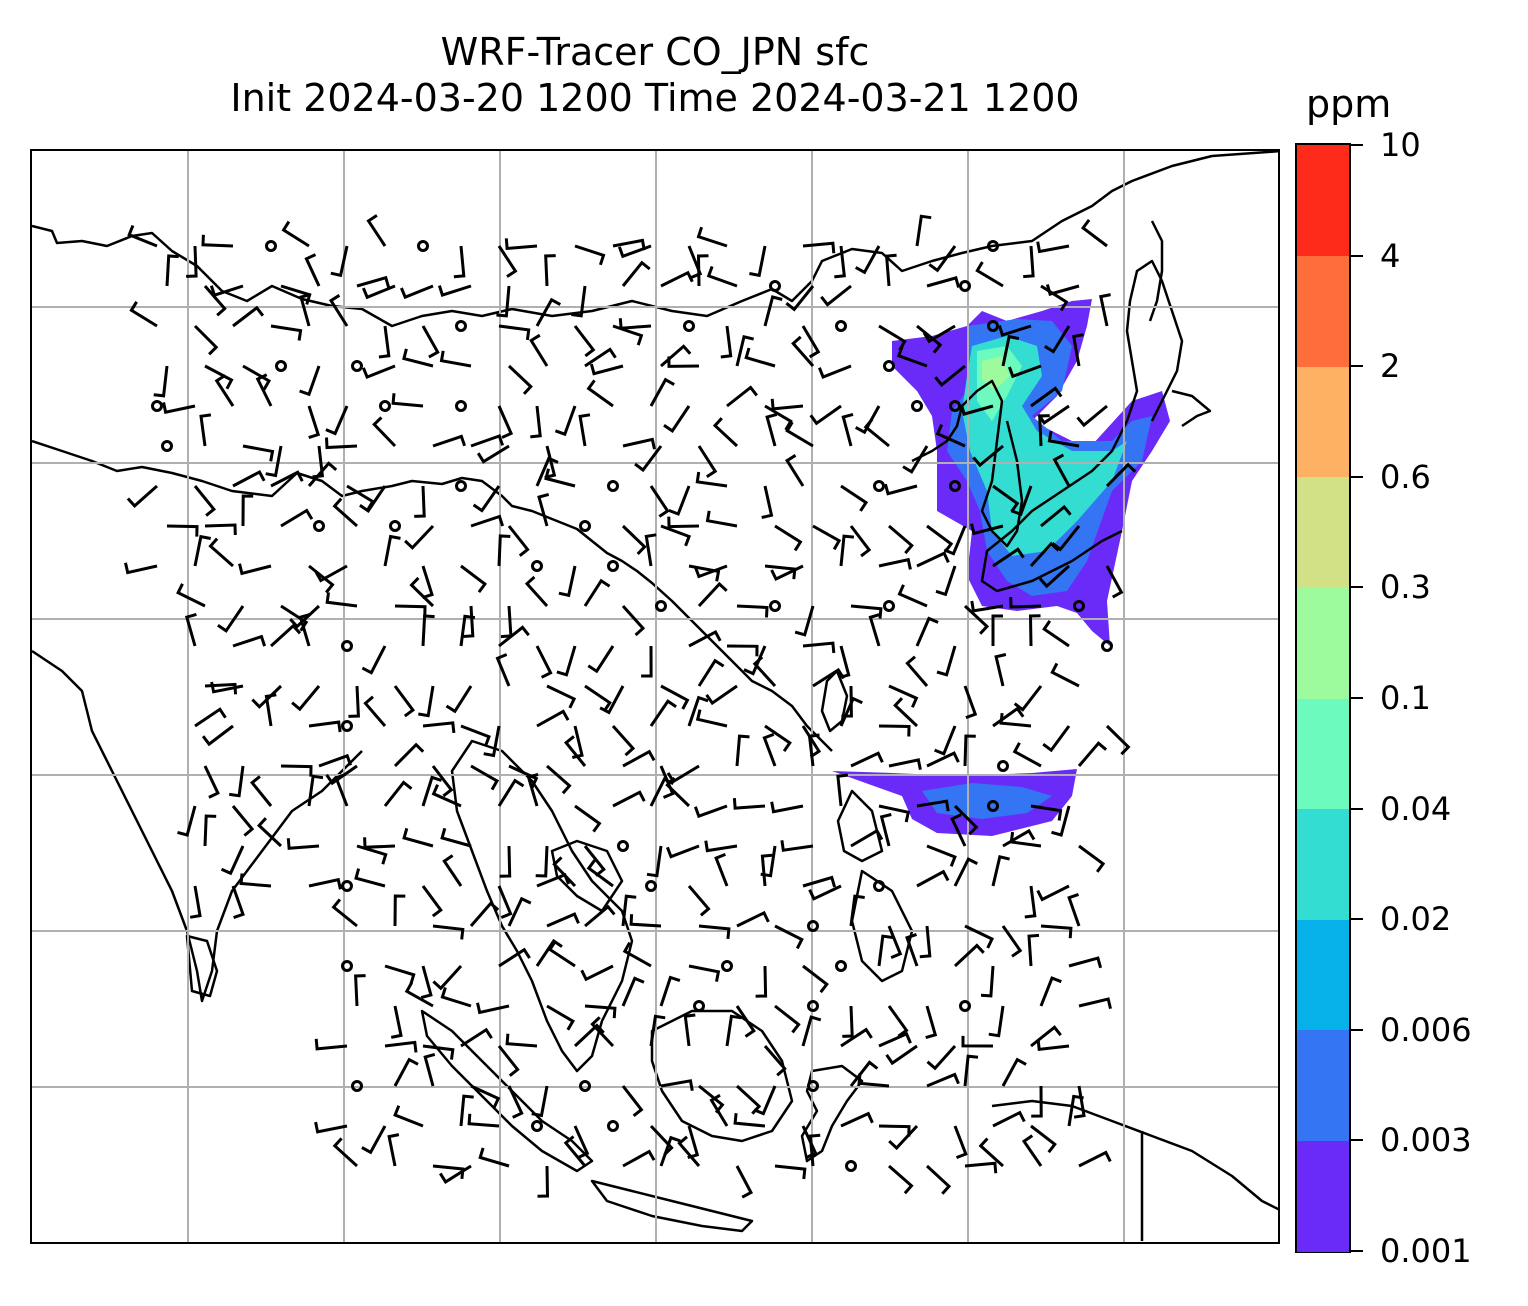  Describe the element at coordinates (1357, 587) in the screenshot. I see `colorbar-tick` at that location.